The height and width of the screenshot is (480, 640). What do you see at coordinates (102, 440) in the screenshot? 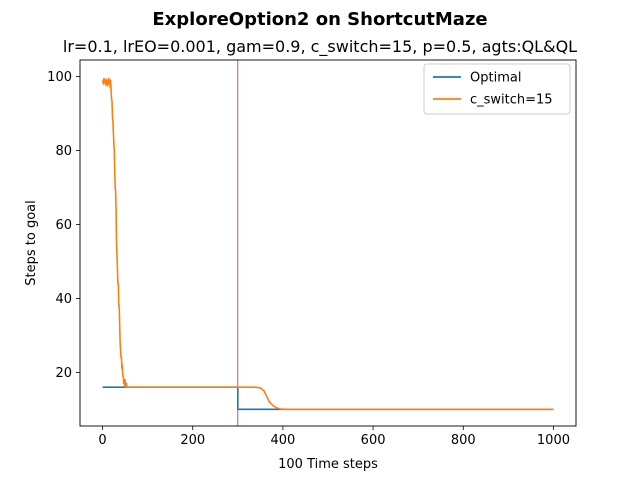
I see `x-tick-label: 0` at bounding box center [102, 440].